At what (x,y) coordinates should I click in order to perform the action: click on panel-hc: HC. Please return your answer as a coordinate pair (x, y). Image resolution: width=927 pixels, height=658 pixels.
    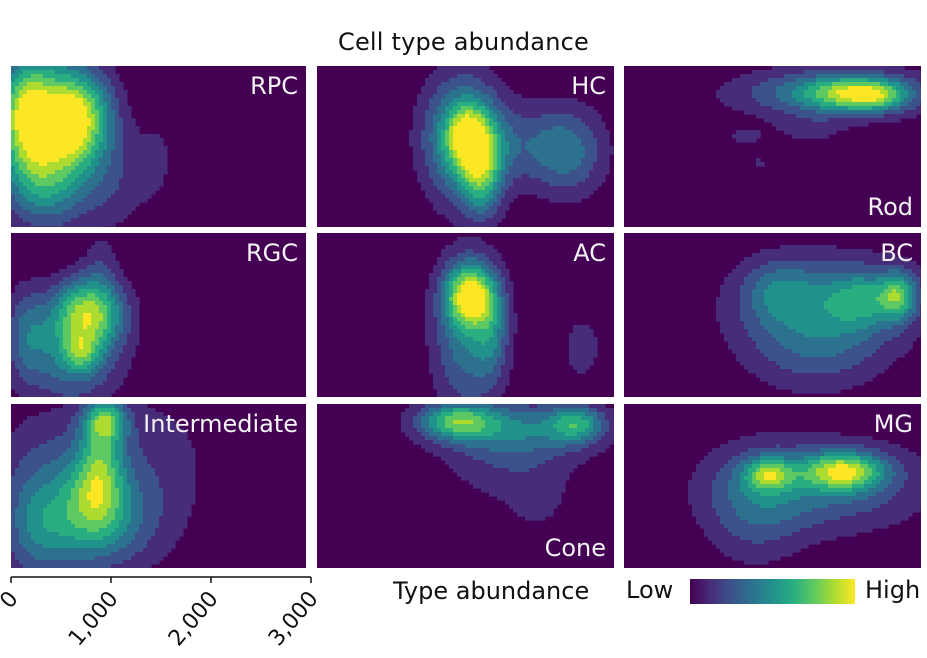
    Looking at the image, I should click on (465, 146).